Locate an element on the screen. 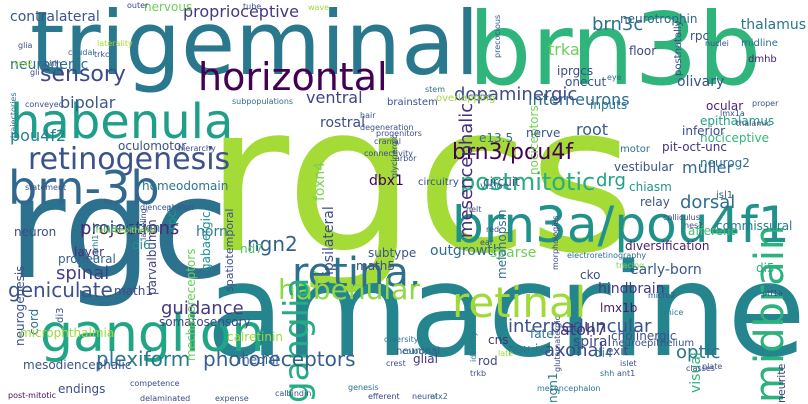  word-axonal: axonal is located at coordinates (574, 350).